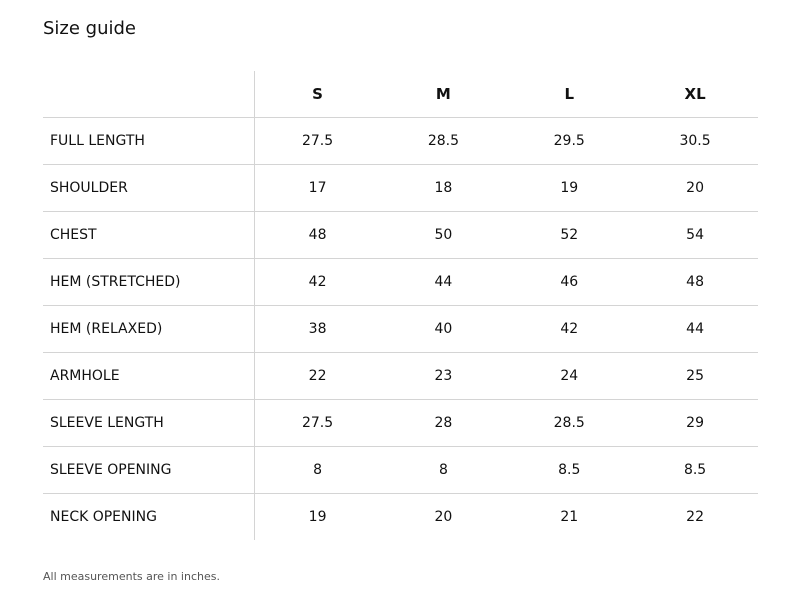 This screenshot has height=608, width=800. Describe the element at coordinates (149, 516) in the screenshot. I see `row-label: NECK OPENING` at that location.